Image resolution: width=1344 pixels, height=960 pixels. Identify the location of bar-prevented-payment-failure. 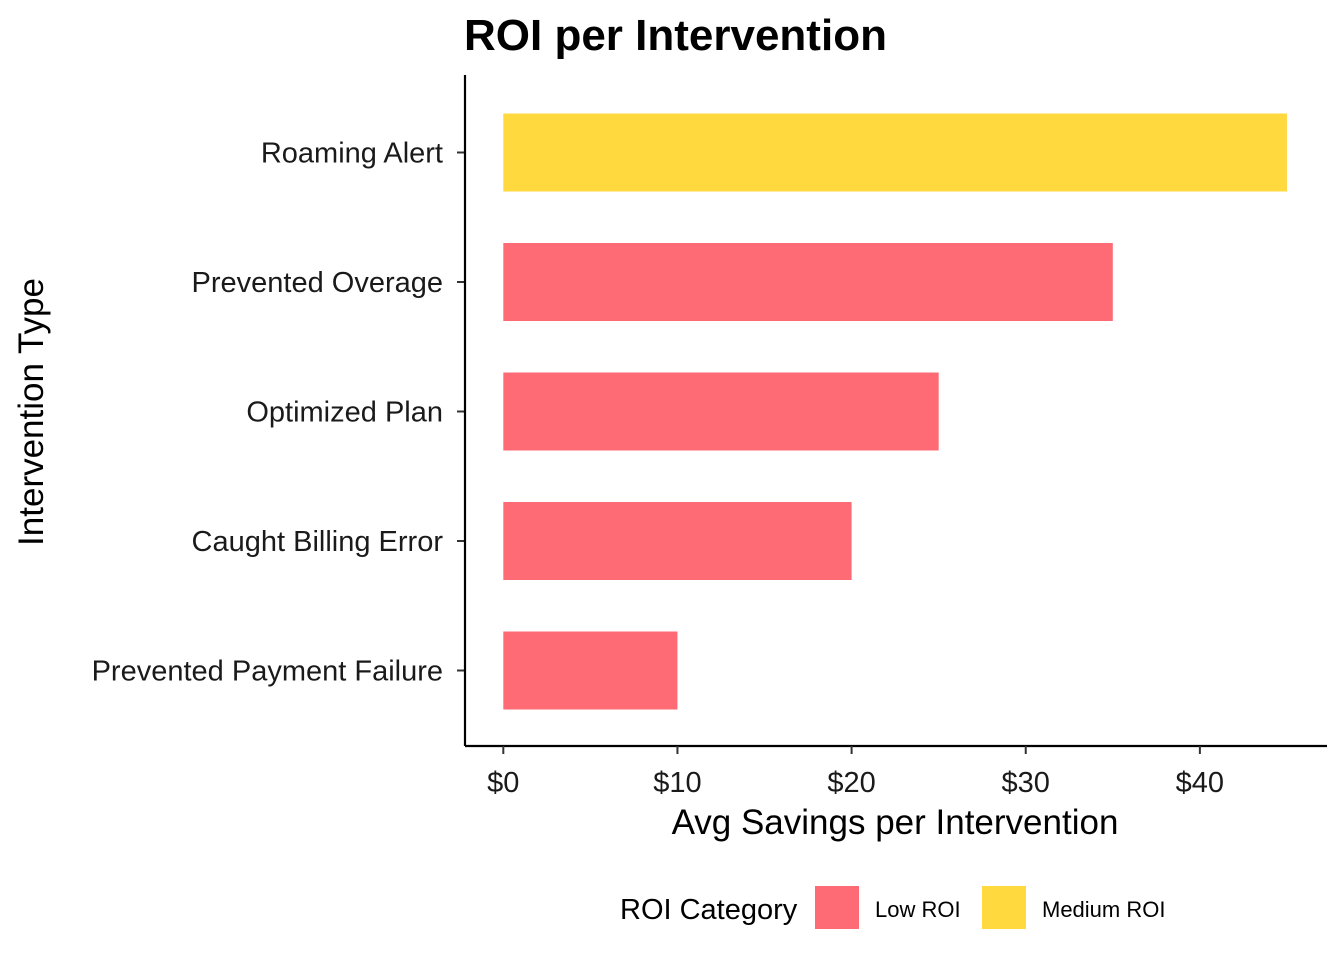
(590, 670).